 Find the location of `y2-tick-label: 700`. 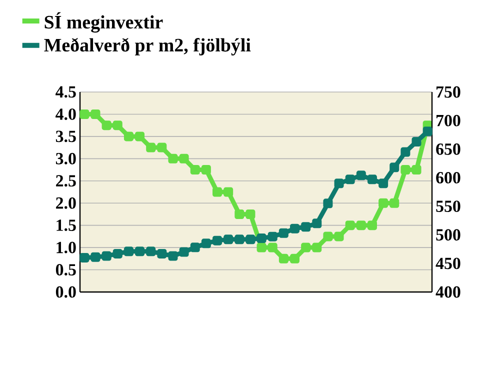

y2-tick-label: 700 is located at coordinates (448, 120).